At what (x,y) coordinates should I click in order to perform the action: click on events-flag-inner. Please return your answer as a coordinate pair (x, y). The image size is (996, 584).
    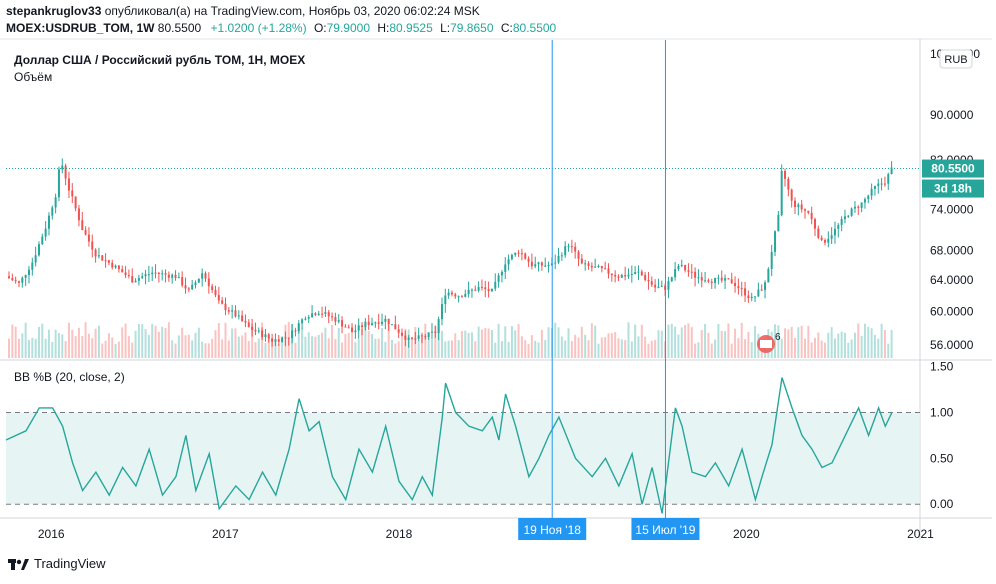
    Looking at the image, I should click on (766, 344).